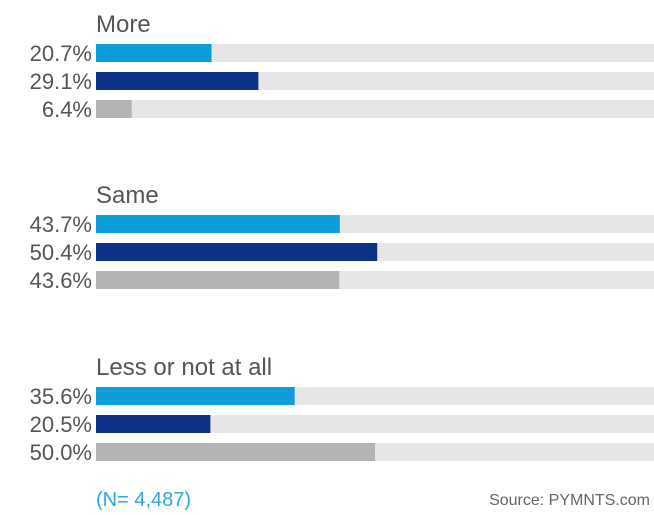 This screenshot has height=515, width=654. I want to click on group-label: More, so click(123, 24).